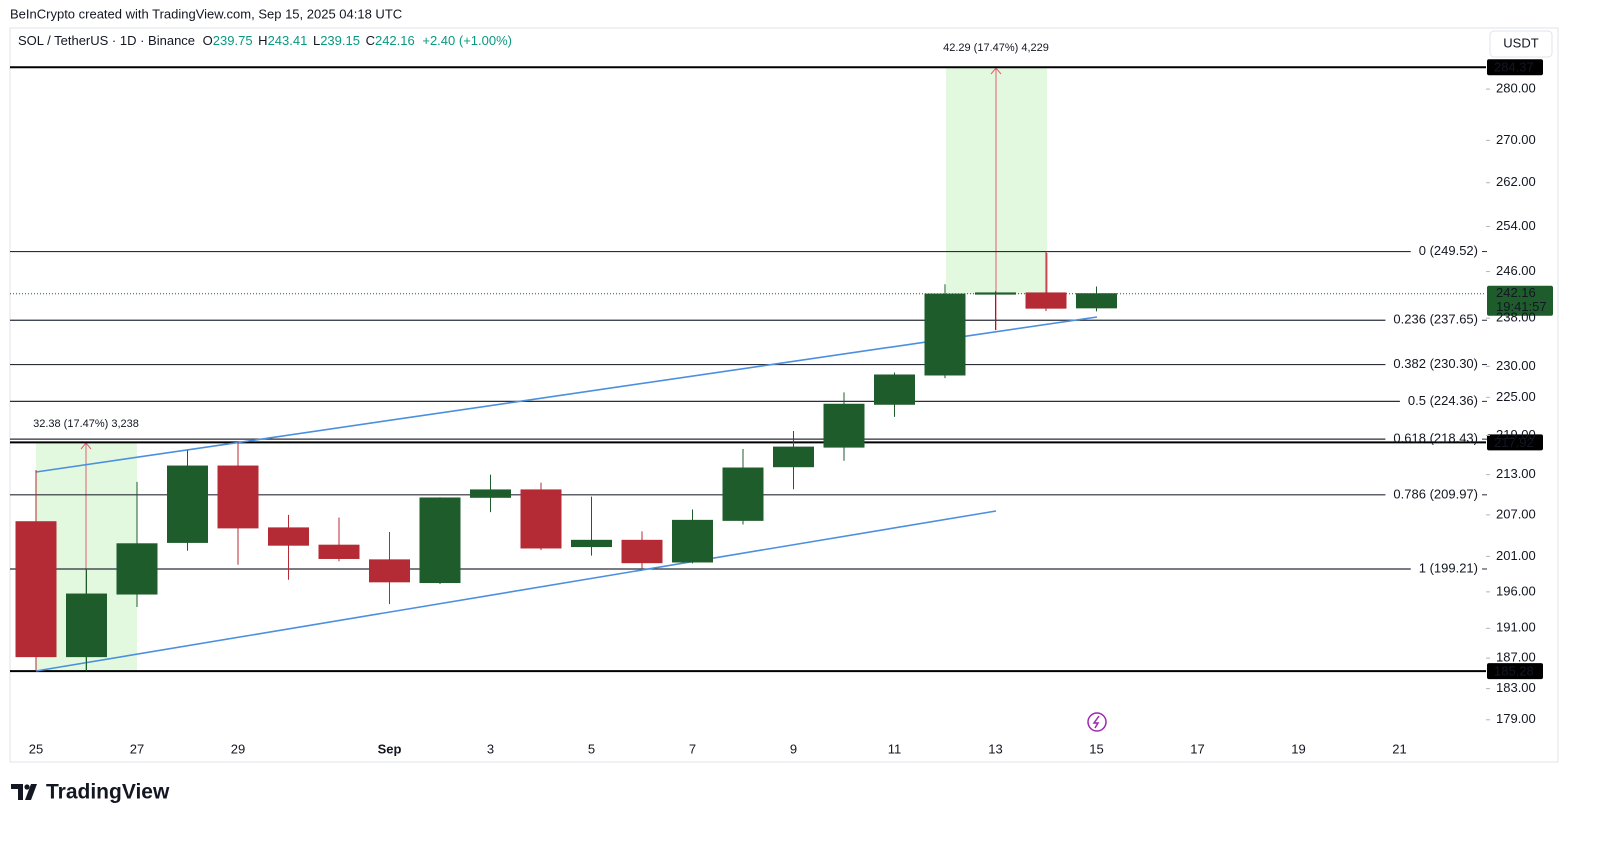  Describe the element at coordinates (1448, 567) in the screenshot. I see `fib-label: 1 (199.21)` at that location.